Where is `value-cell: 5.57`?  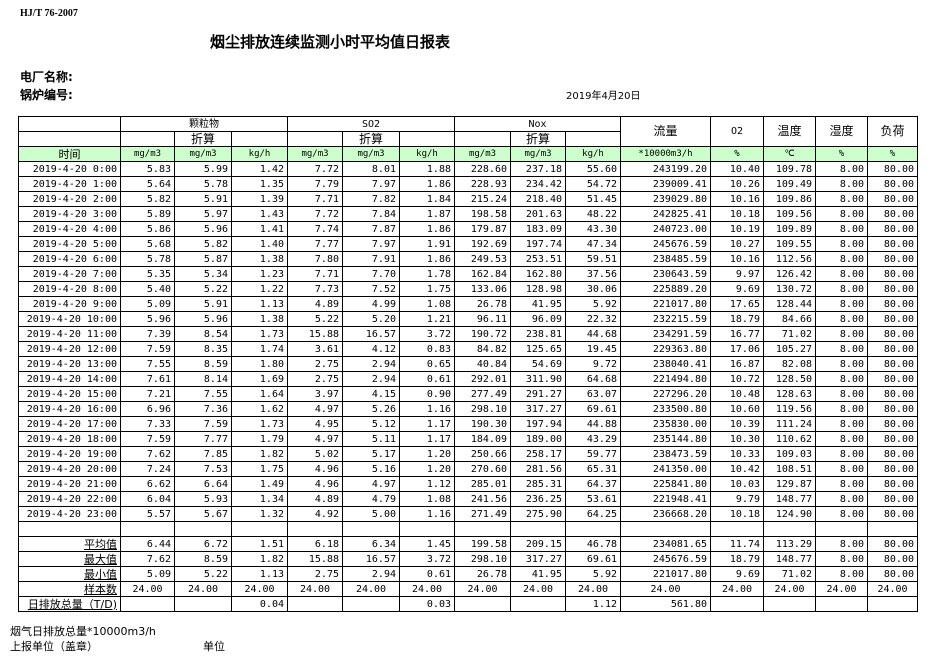 value-cell: 5.57 is located at coordinates (147, 514).